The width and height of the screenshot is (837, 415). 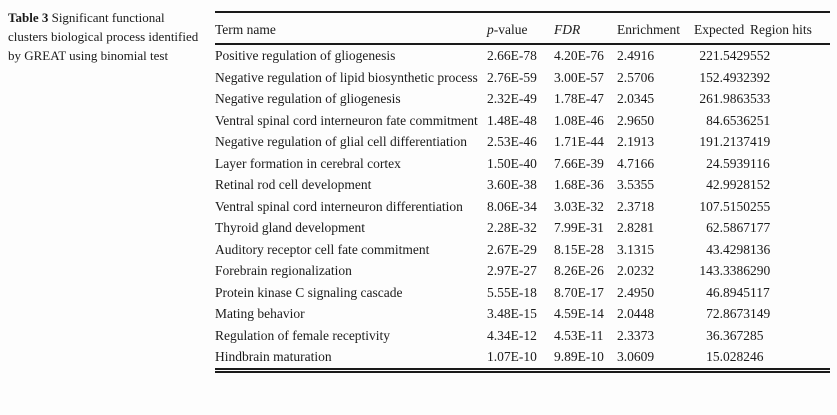 What do you see at coordinates (512, 163) in the screenshot?
I see `pvalue-cell: 1.50E-40` at bounding box center [512, 163].